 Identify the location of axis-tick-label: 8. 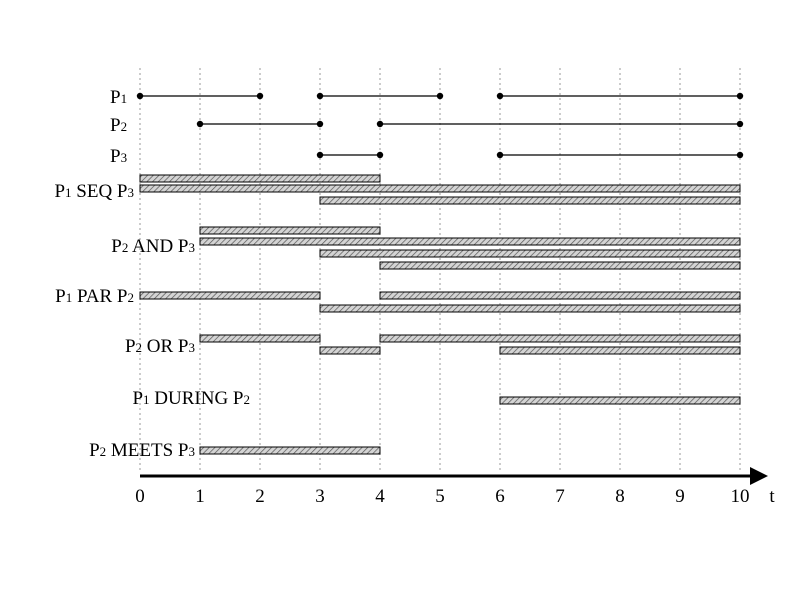
(620, 496).